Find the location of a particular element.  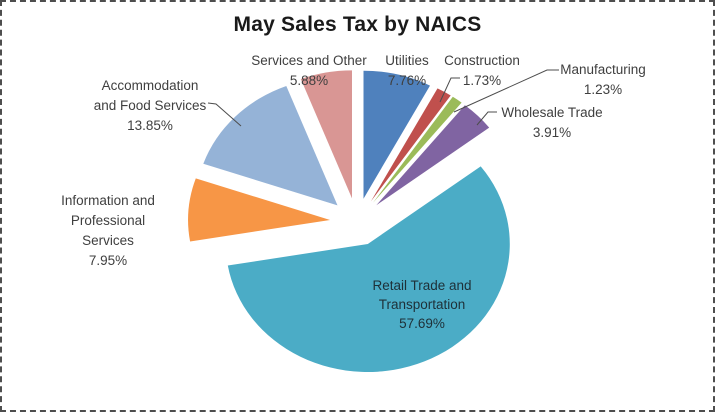

slice-label-percent: 3.91% is located at coordinates (552, 132).